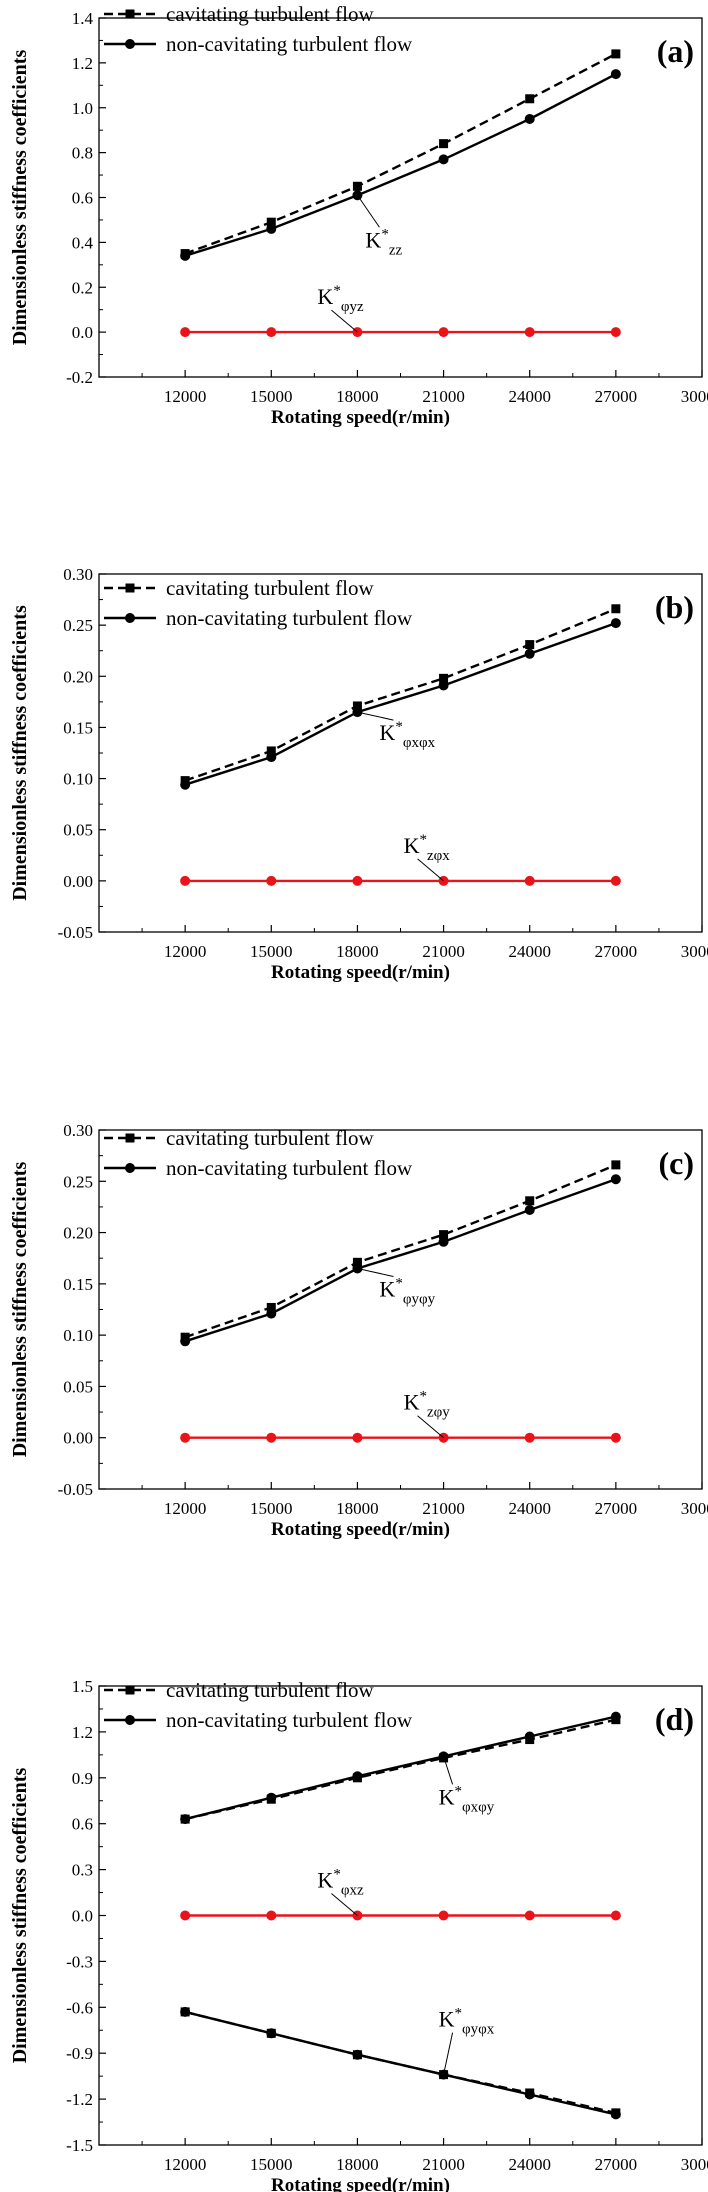  What do you see at coordinates (79, 1961) in the screenshot?
I see `y-tick-label: -0.3` at bounding box center [79, 1961].